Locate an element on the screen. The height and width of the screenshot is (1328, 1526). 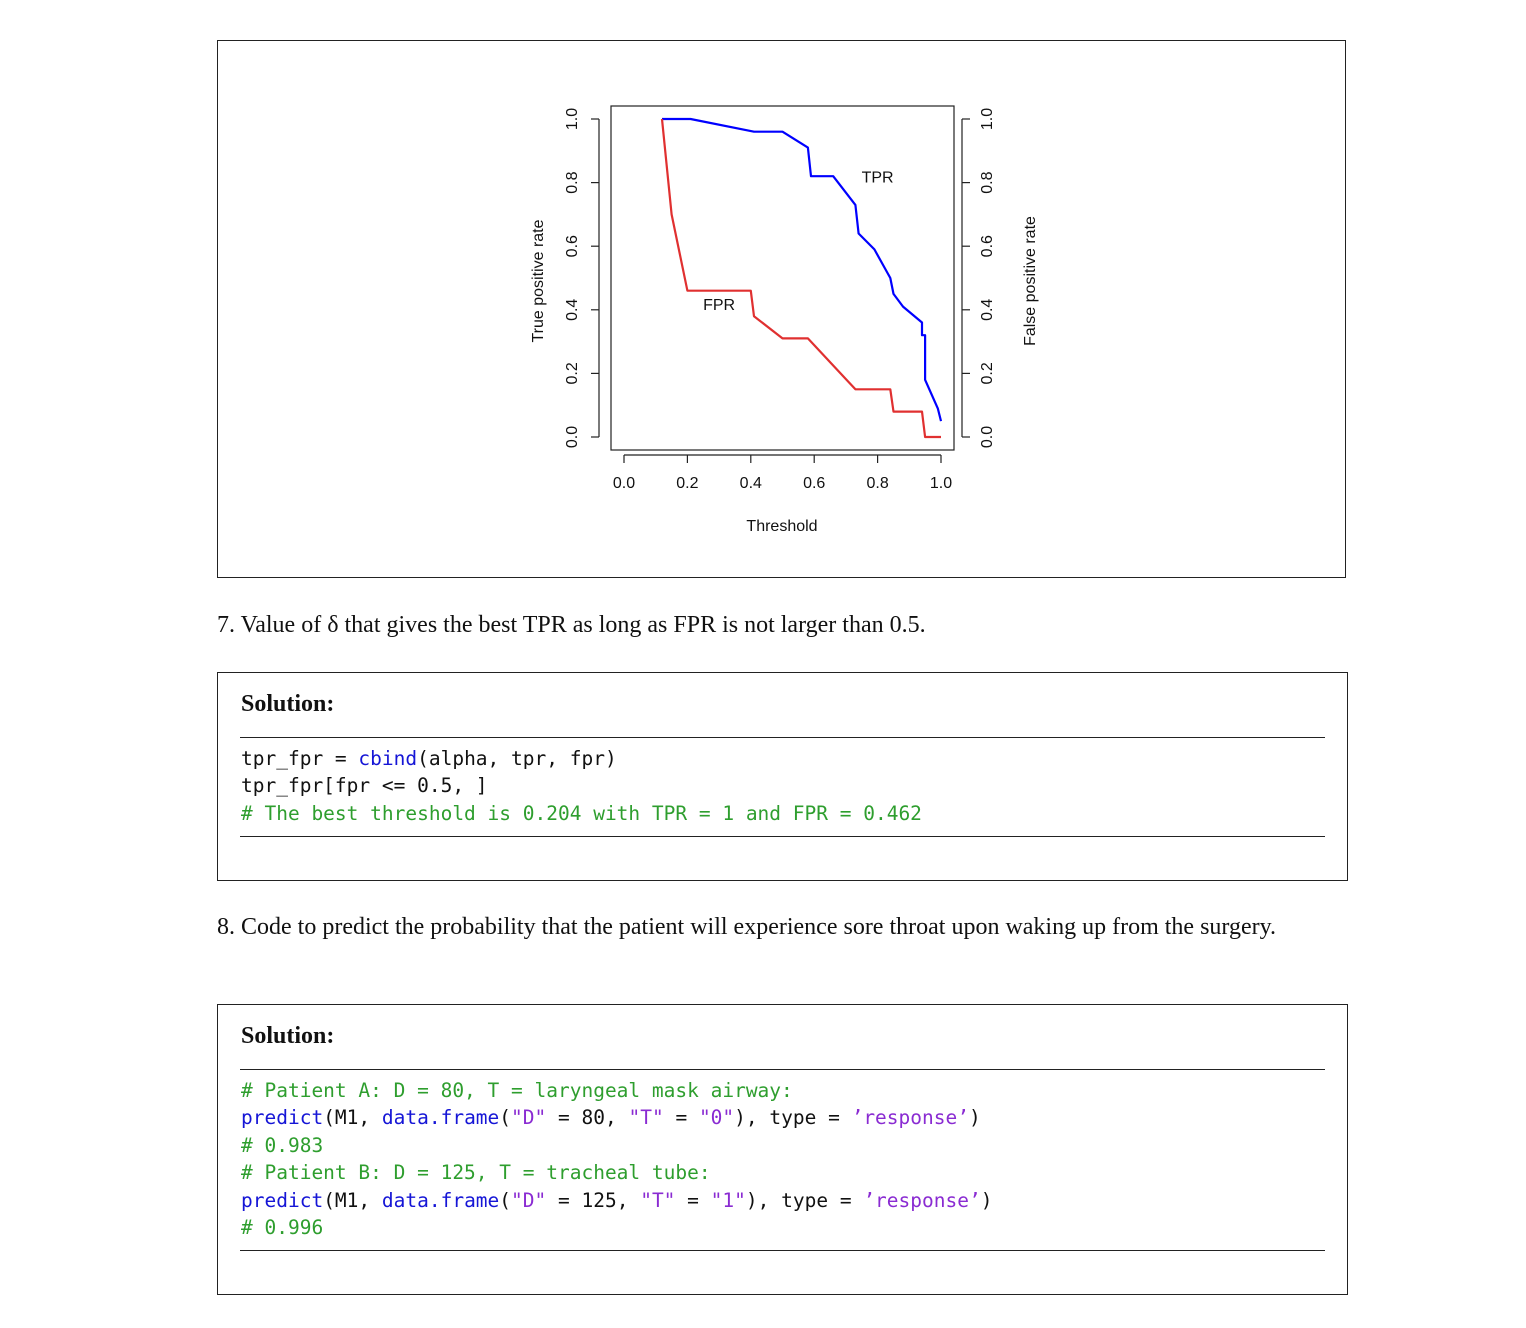
code-token: "0" is located at coordinates (716, 1118).